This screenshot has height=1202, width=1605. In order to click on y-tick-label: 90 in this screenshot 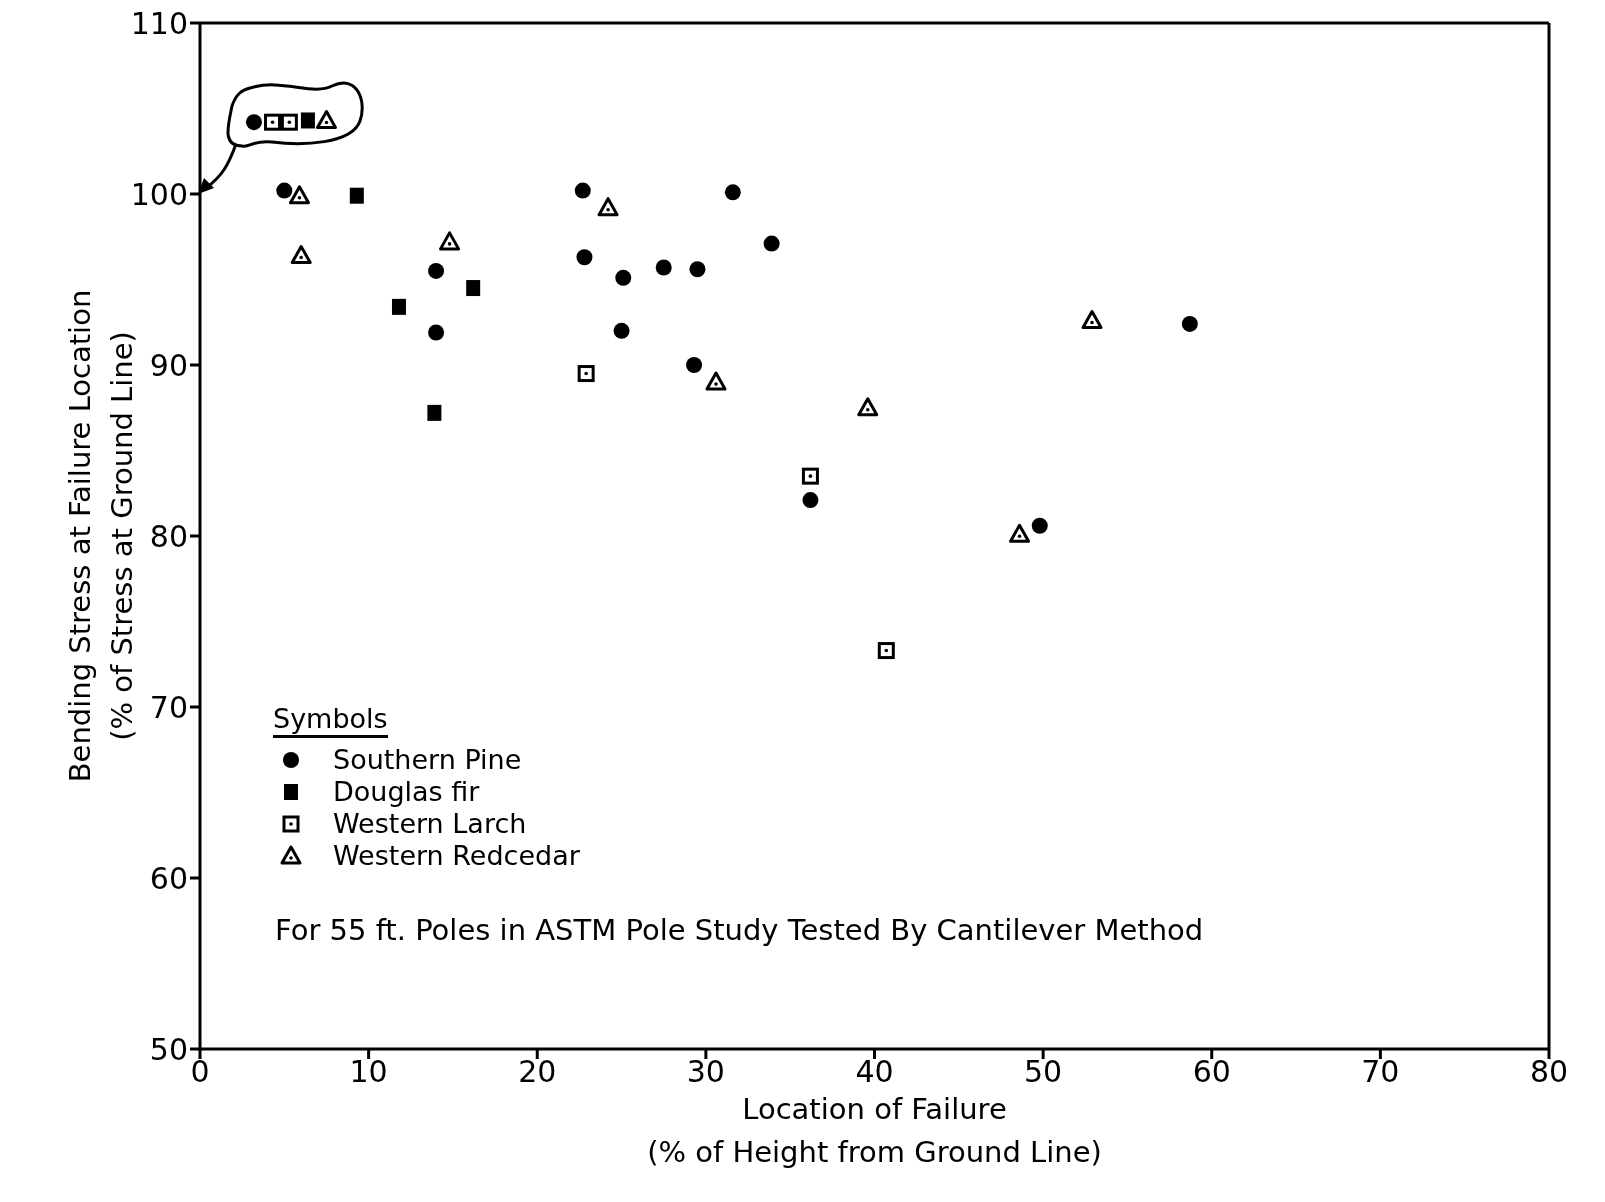, I will do `click(168, 365)`.